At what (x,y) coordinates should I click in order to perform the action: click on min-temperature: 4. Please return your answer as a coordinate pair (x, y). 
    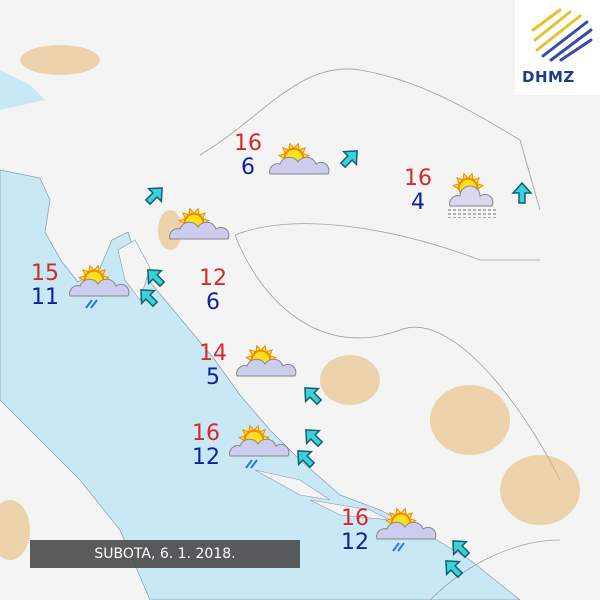
    Looking at the image, I should click on (418, 202).